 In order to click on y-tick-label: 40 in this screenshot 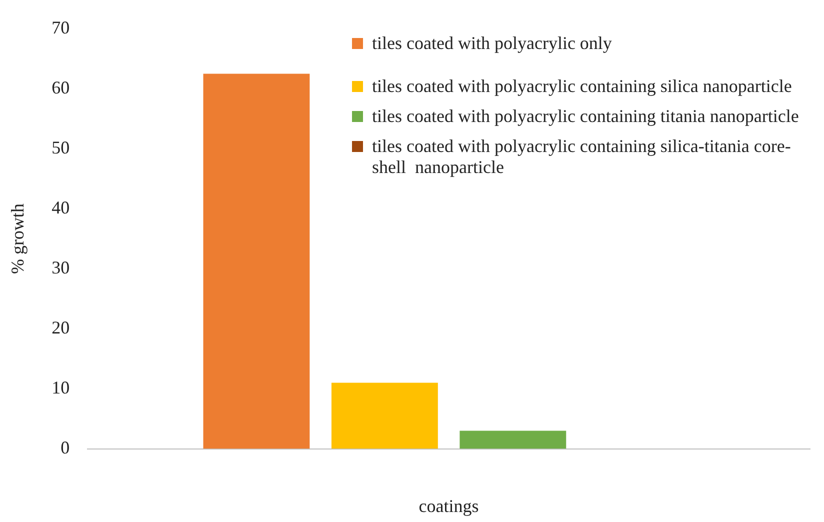, I will do `click(61, 208)`.